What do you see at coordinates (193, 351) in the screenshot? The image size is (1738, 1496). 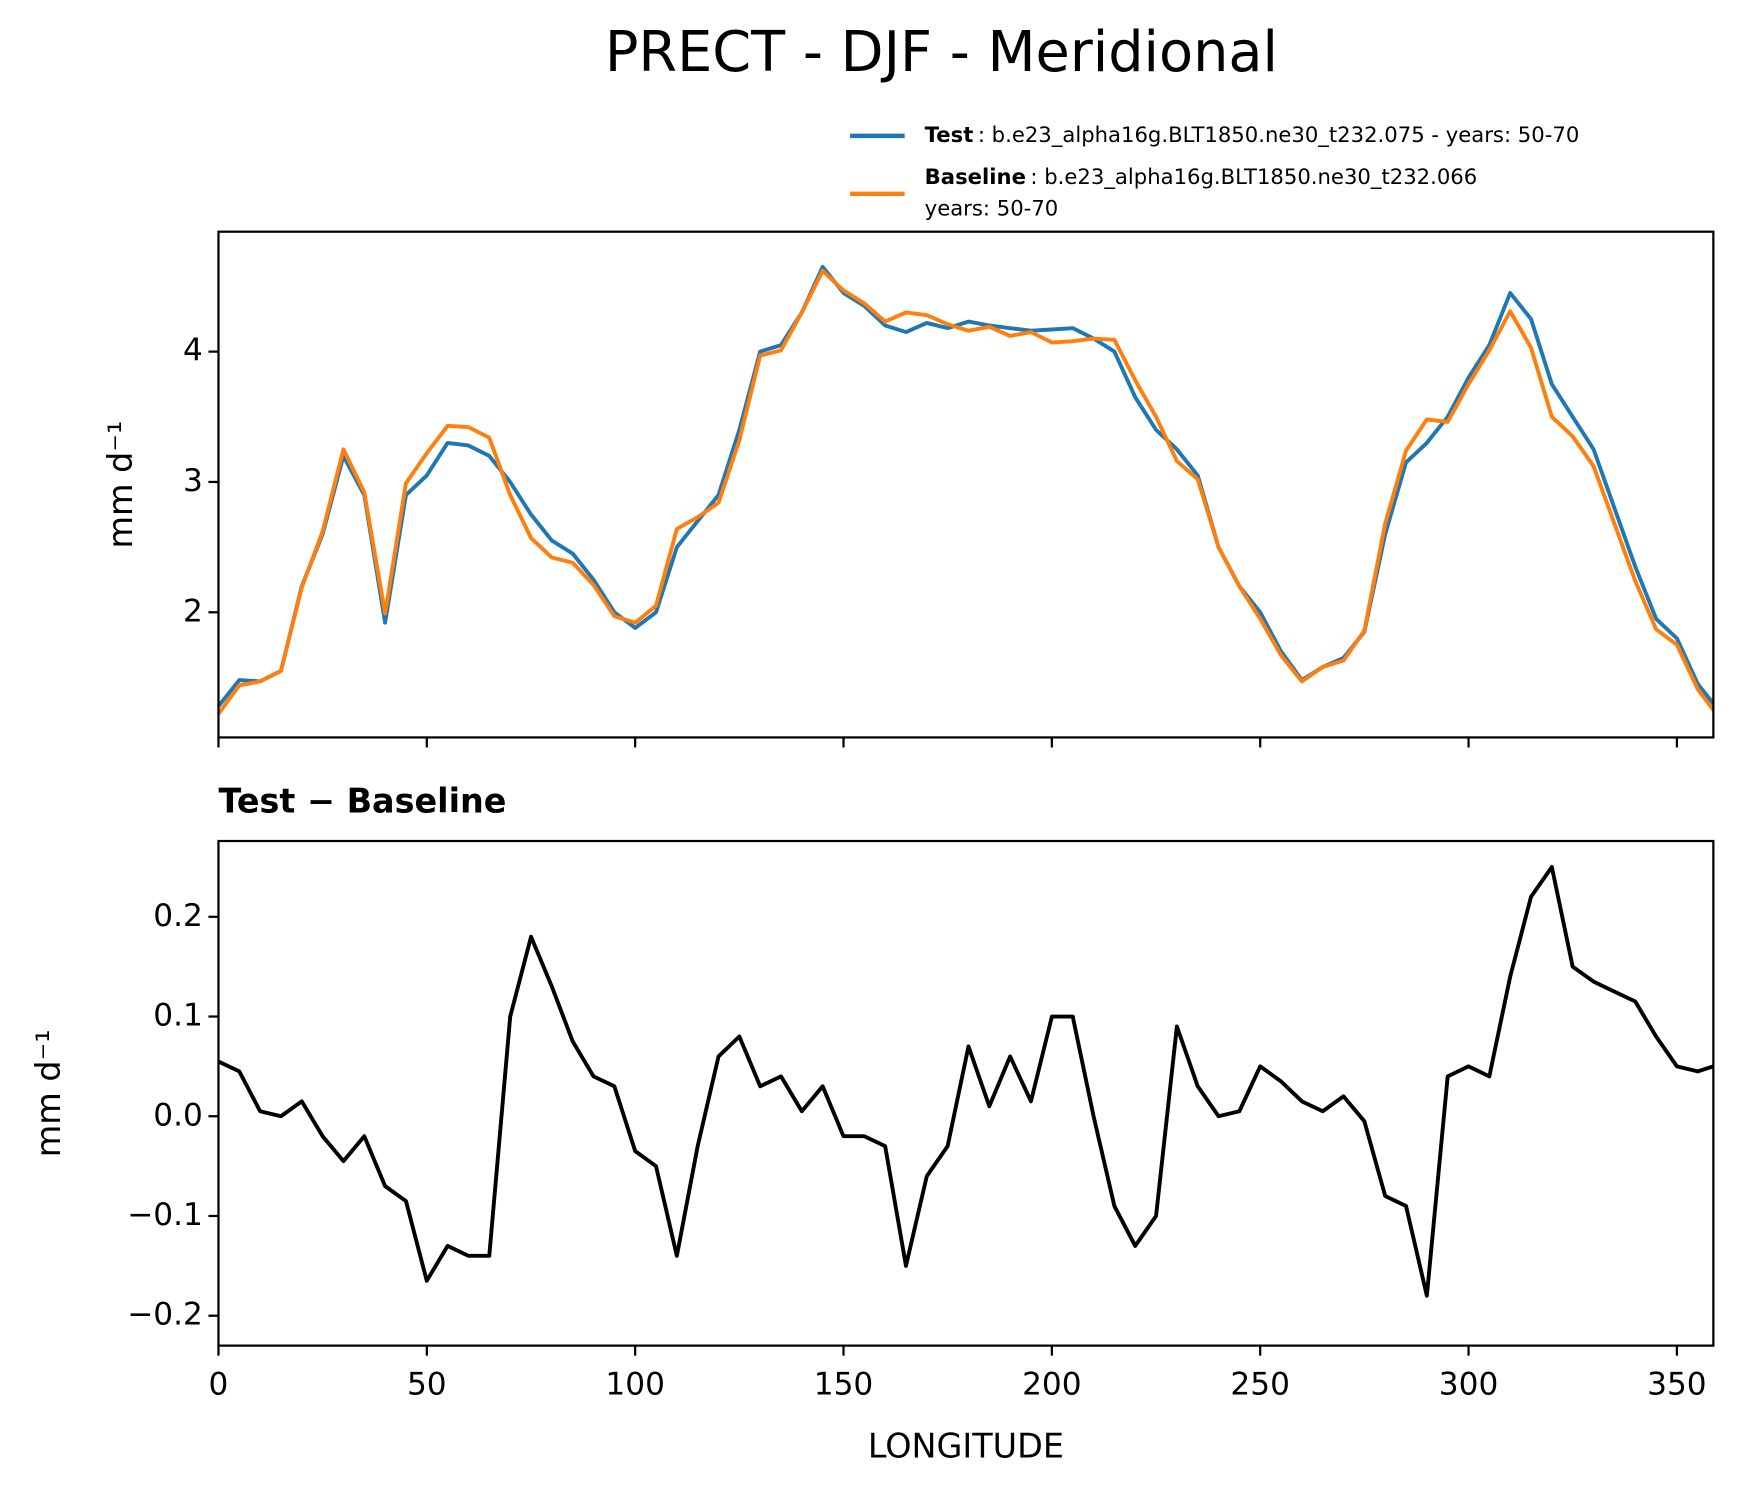 I see `y-tick-label: 4` at bounding box center [193, 351].